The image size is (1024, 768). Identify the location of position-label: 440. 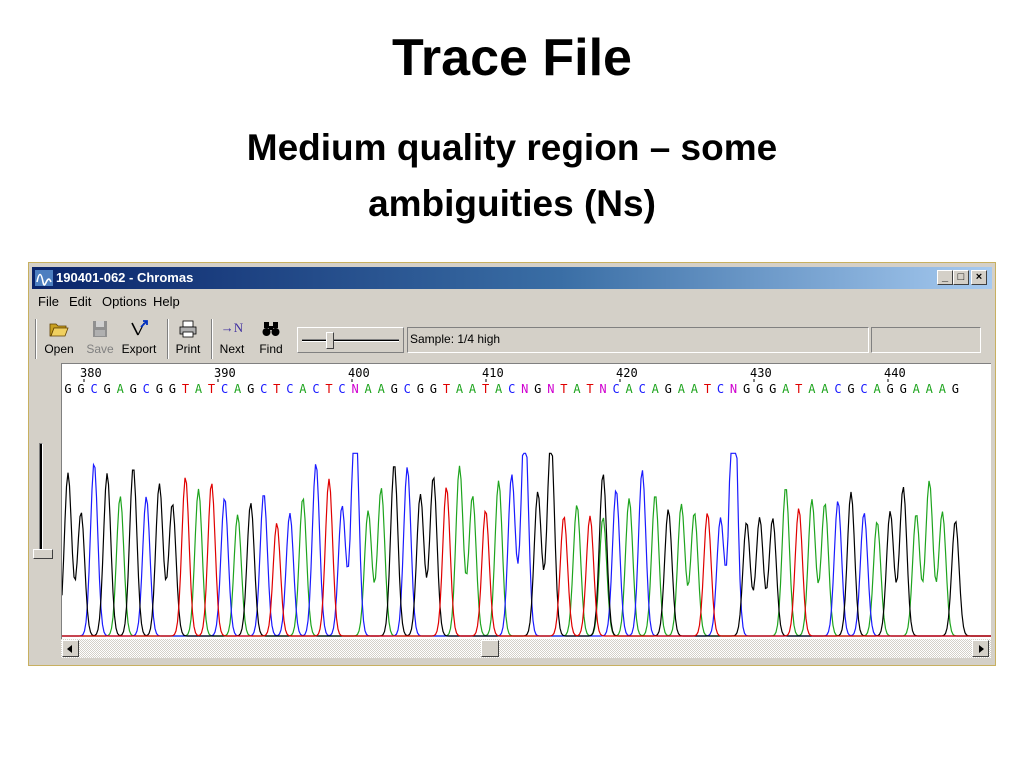
(895, 373).